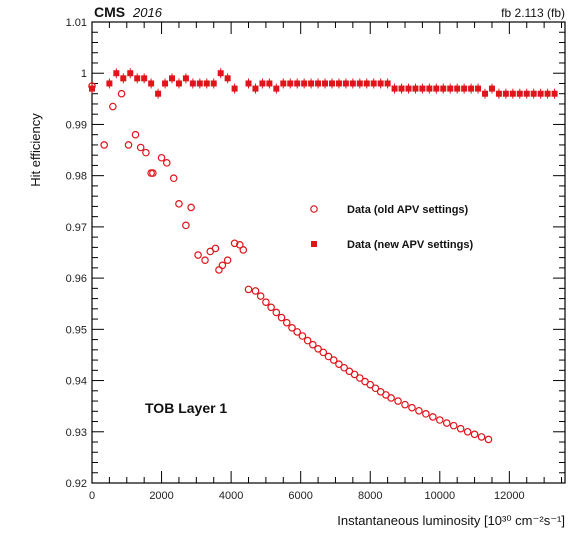 This screenshot has height=555, width=580. I want to click on y-tick-label: 0.93, so click(76, 433).